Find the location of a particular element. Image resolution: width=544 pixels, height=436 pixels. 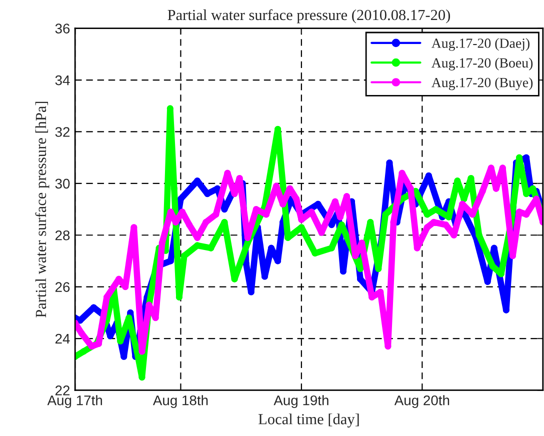

x-tick-label: Aug 19th is located at coordinates (301, 401).